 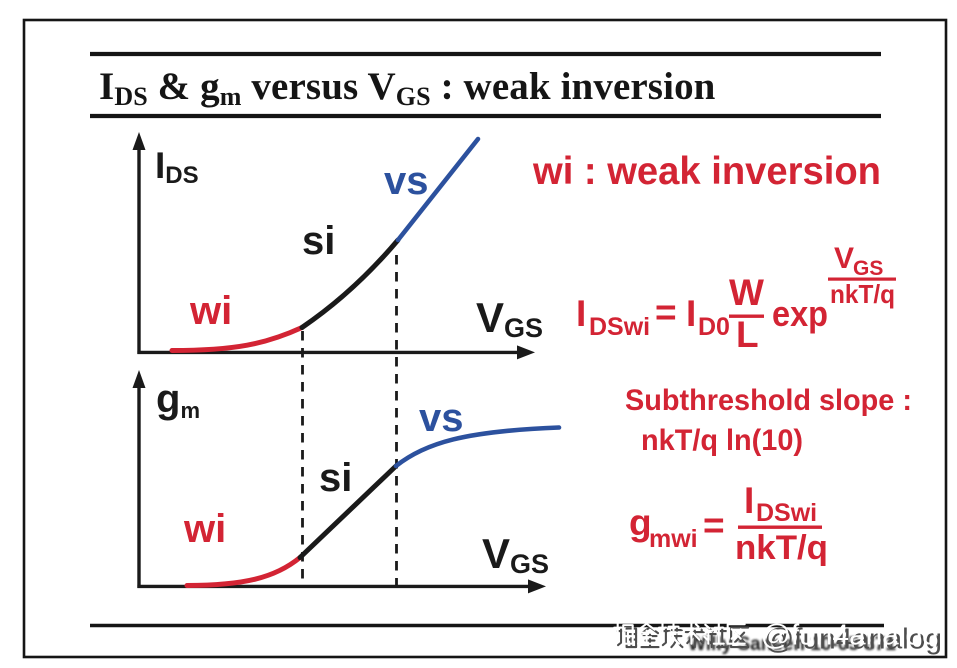 What do you see at coordinates (706, 171) in the screenshot?
I see `svg-text: wi : weak inversion` at bounding box center [706, 171].